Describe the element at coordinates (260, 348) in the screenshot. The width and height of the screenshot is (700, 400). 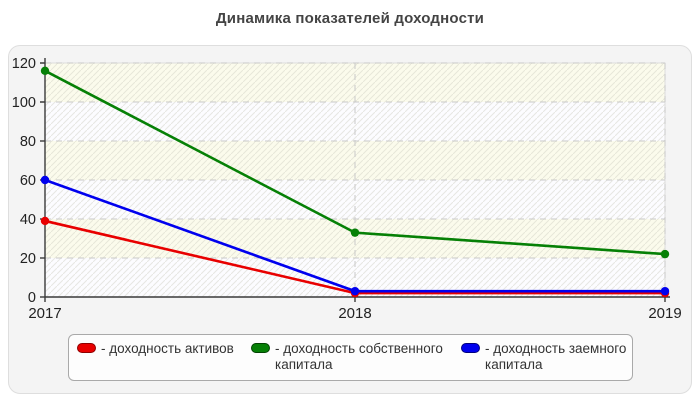
I see `legend-swatch-green` at that location.